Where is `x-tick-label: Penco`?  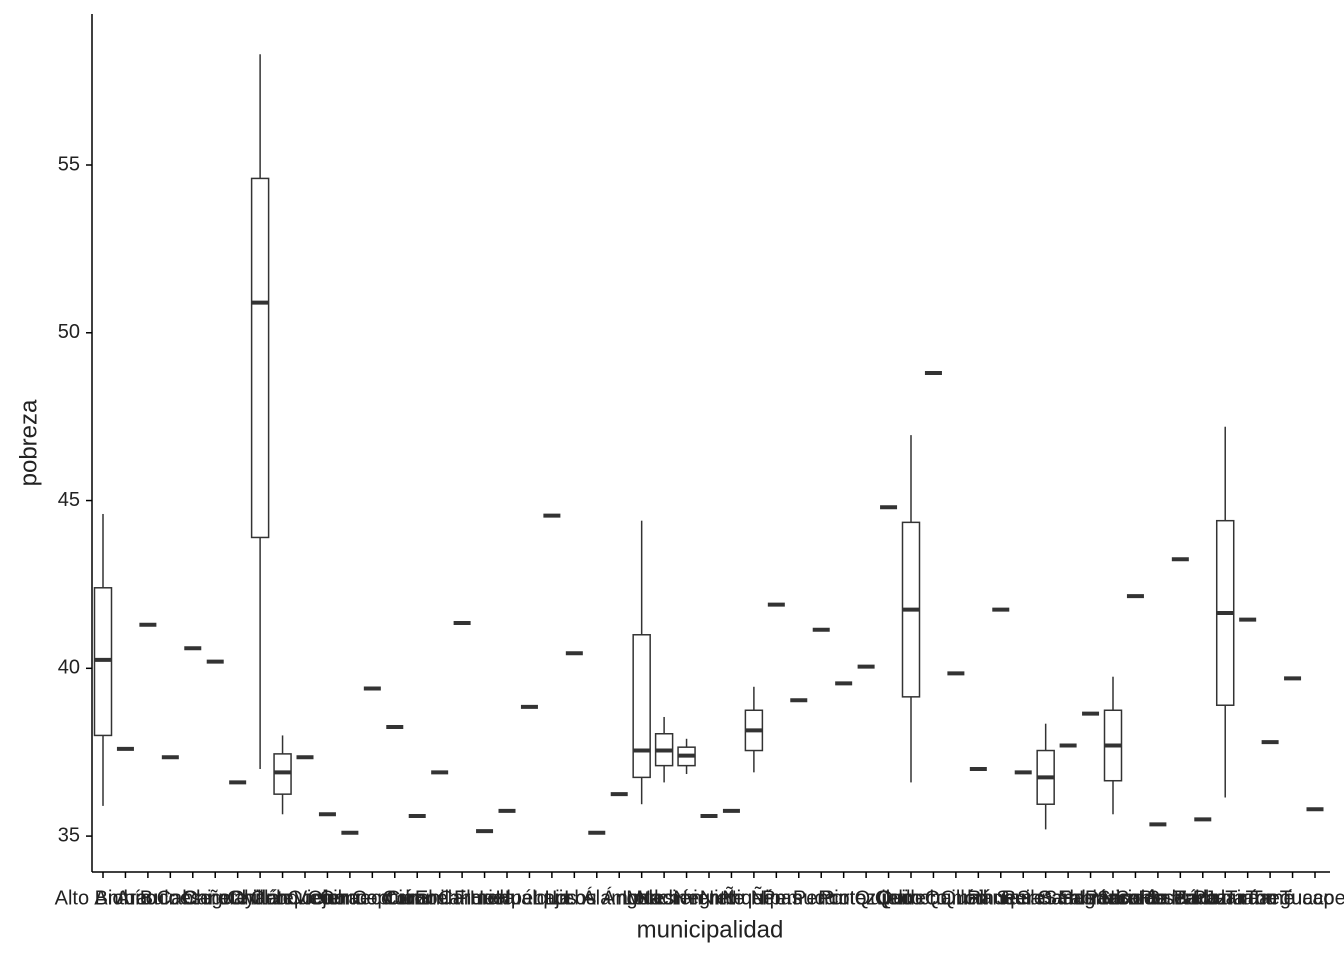
x-tick-label: Penco is located at coordinates (821, 898).